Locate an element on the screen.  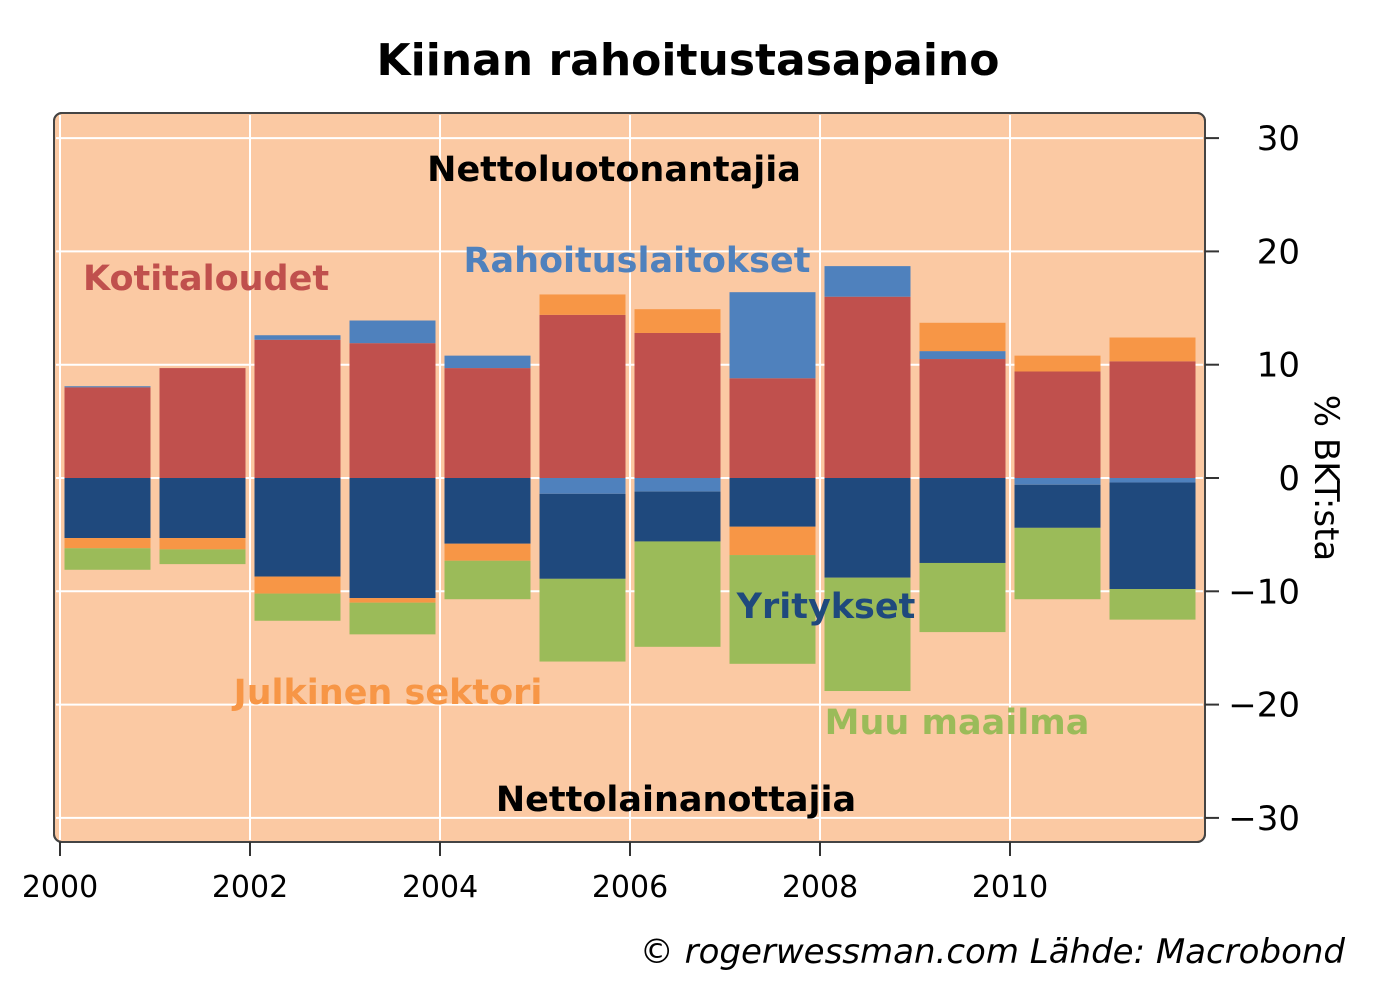
bar-rahoituslaitokset-2003 is located at coordinates (392, 332).